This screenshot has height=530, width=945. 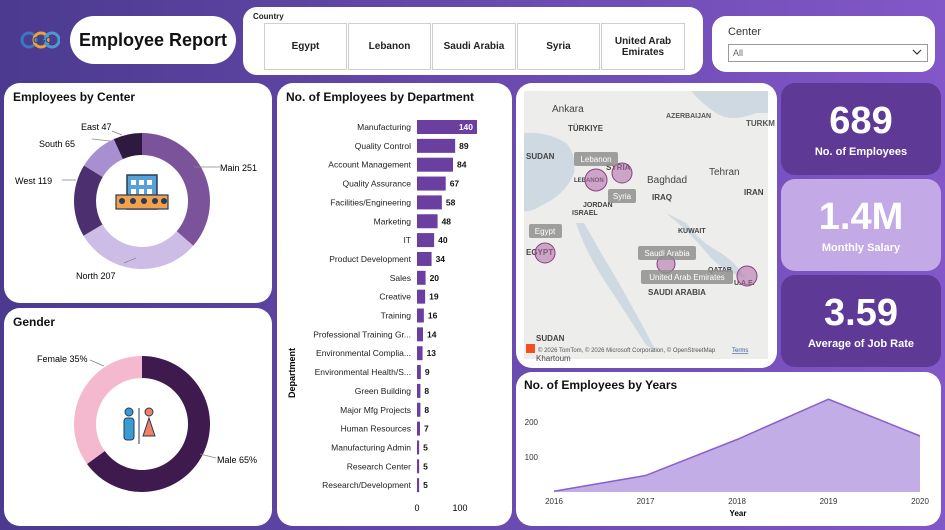 I want to click on sea-red, so click(x=616, y=287).